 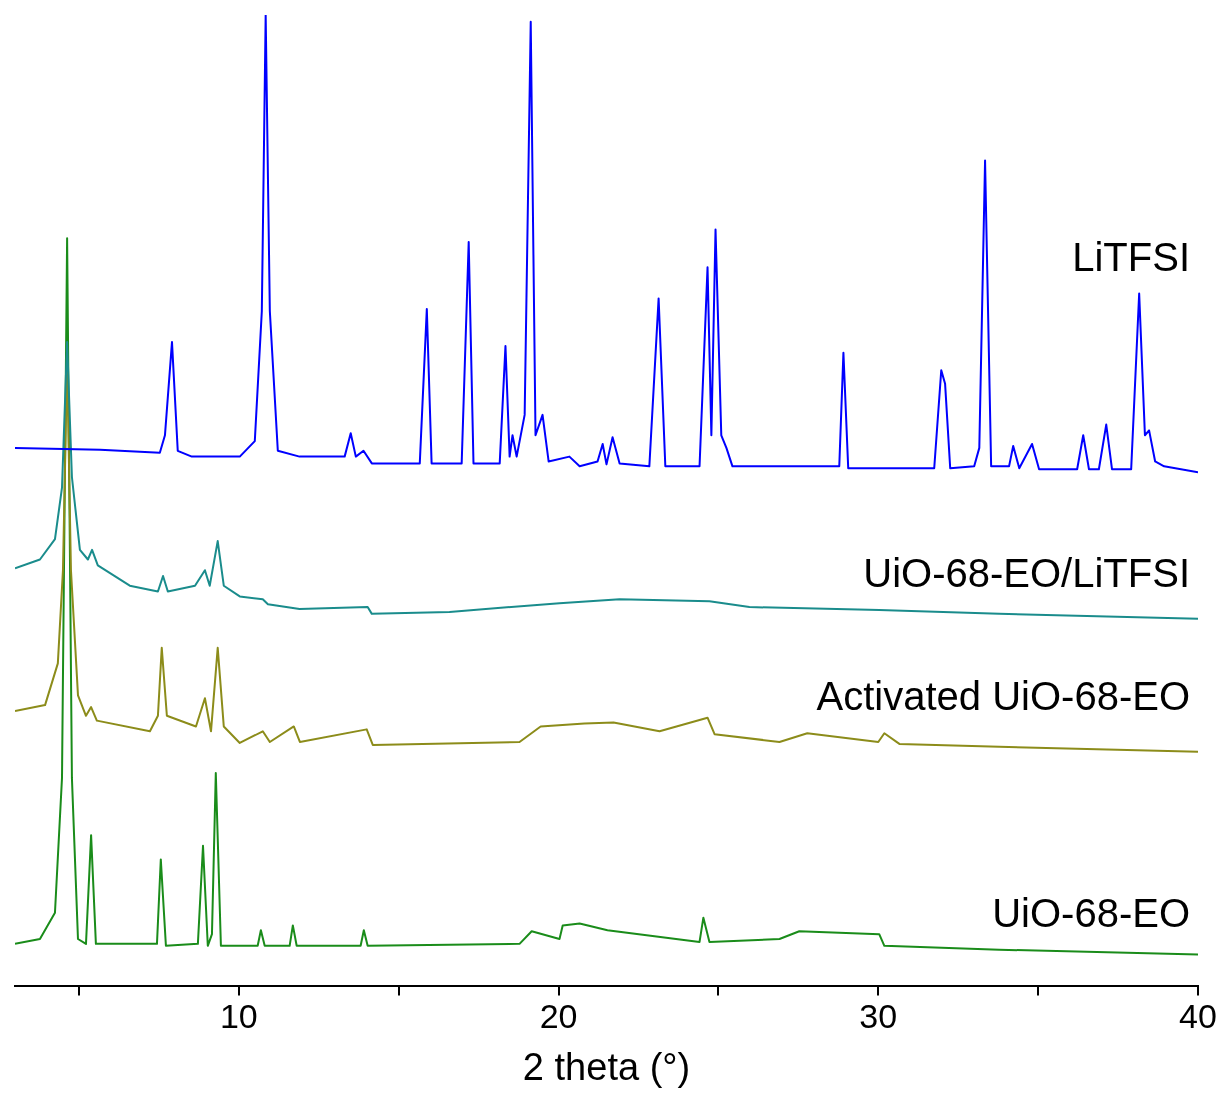 I want to click on series-label: UiO-68-EO, so click(x=1091, y=912).